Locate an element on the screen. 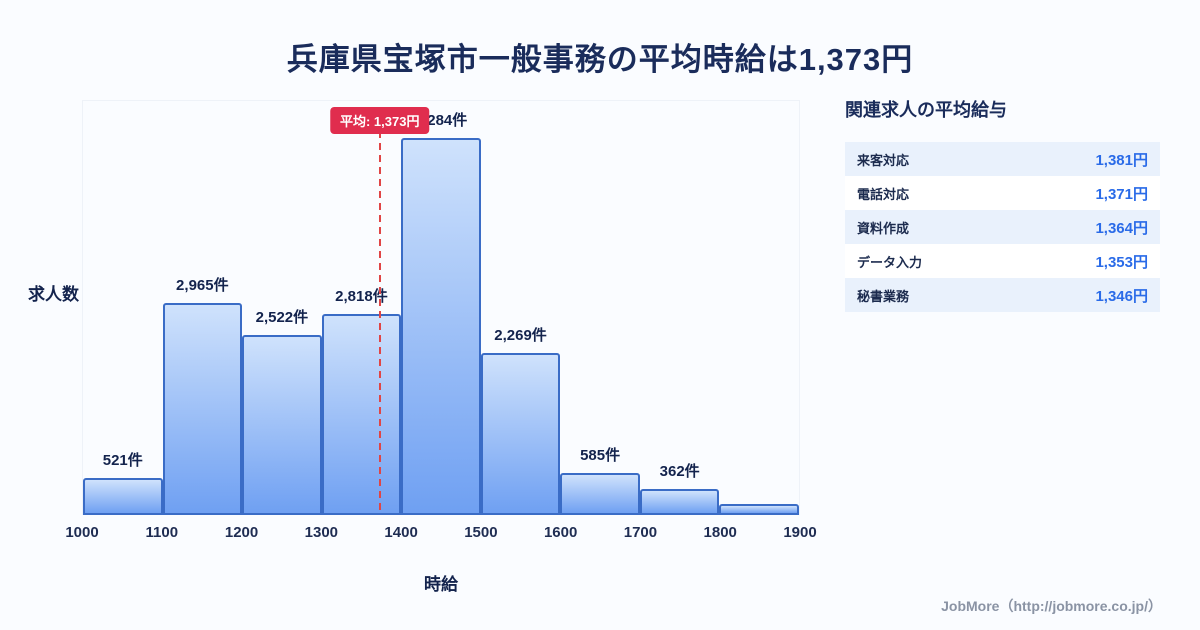  panel-title: 関連求人の平均給与 is located at coordinates (926, 110).